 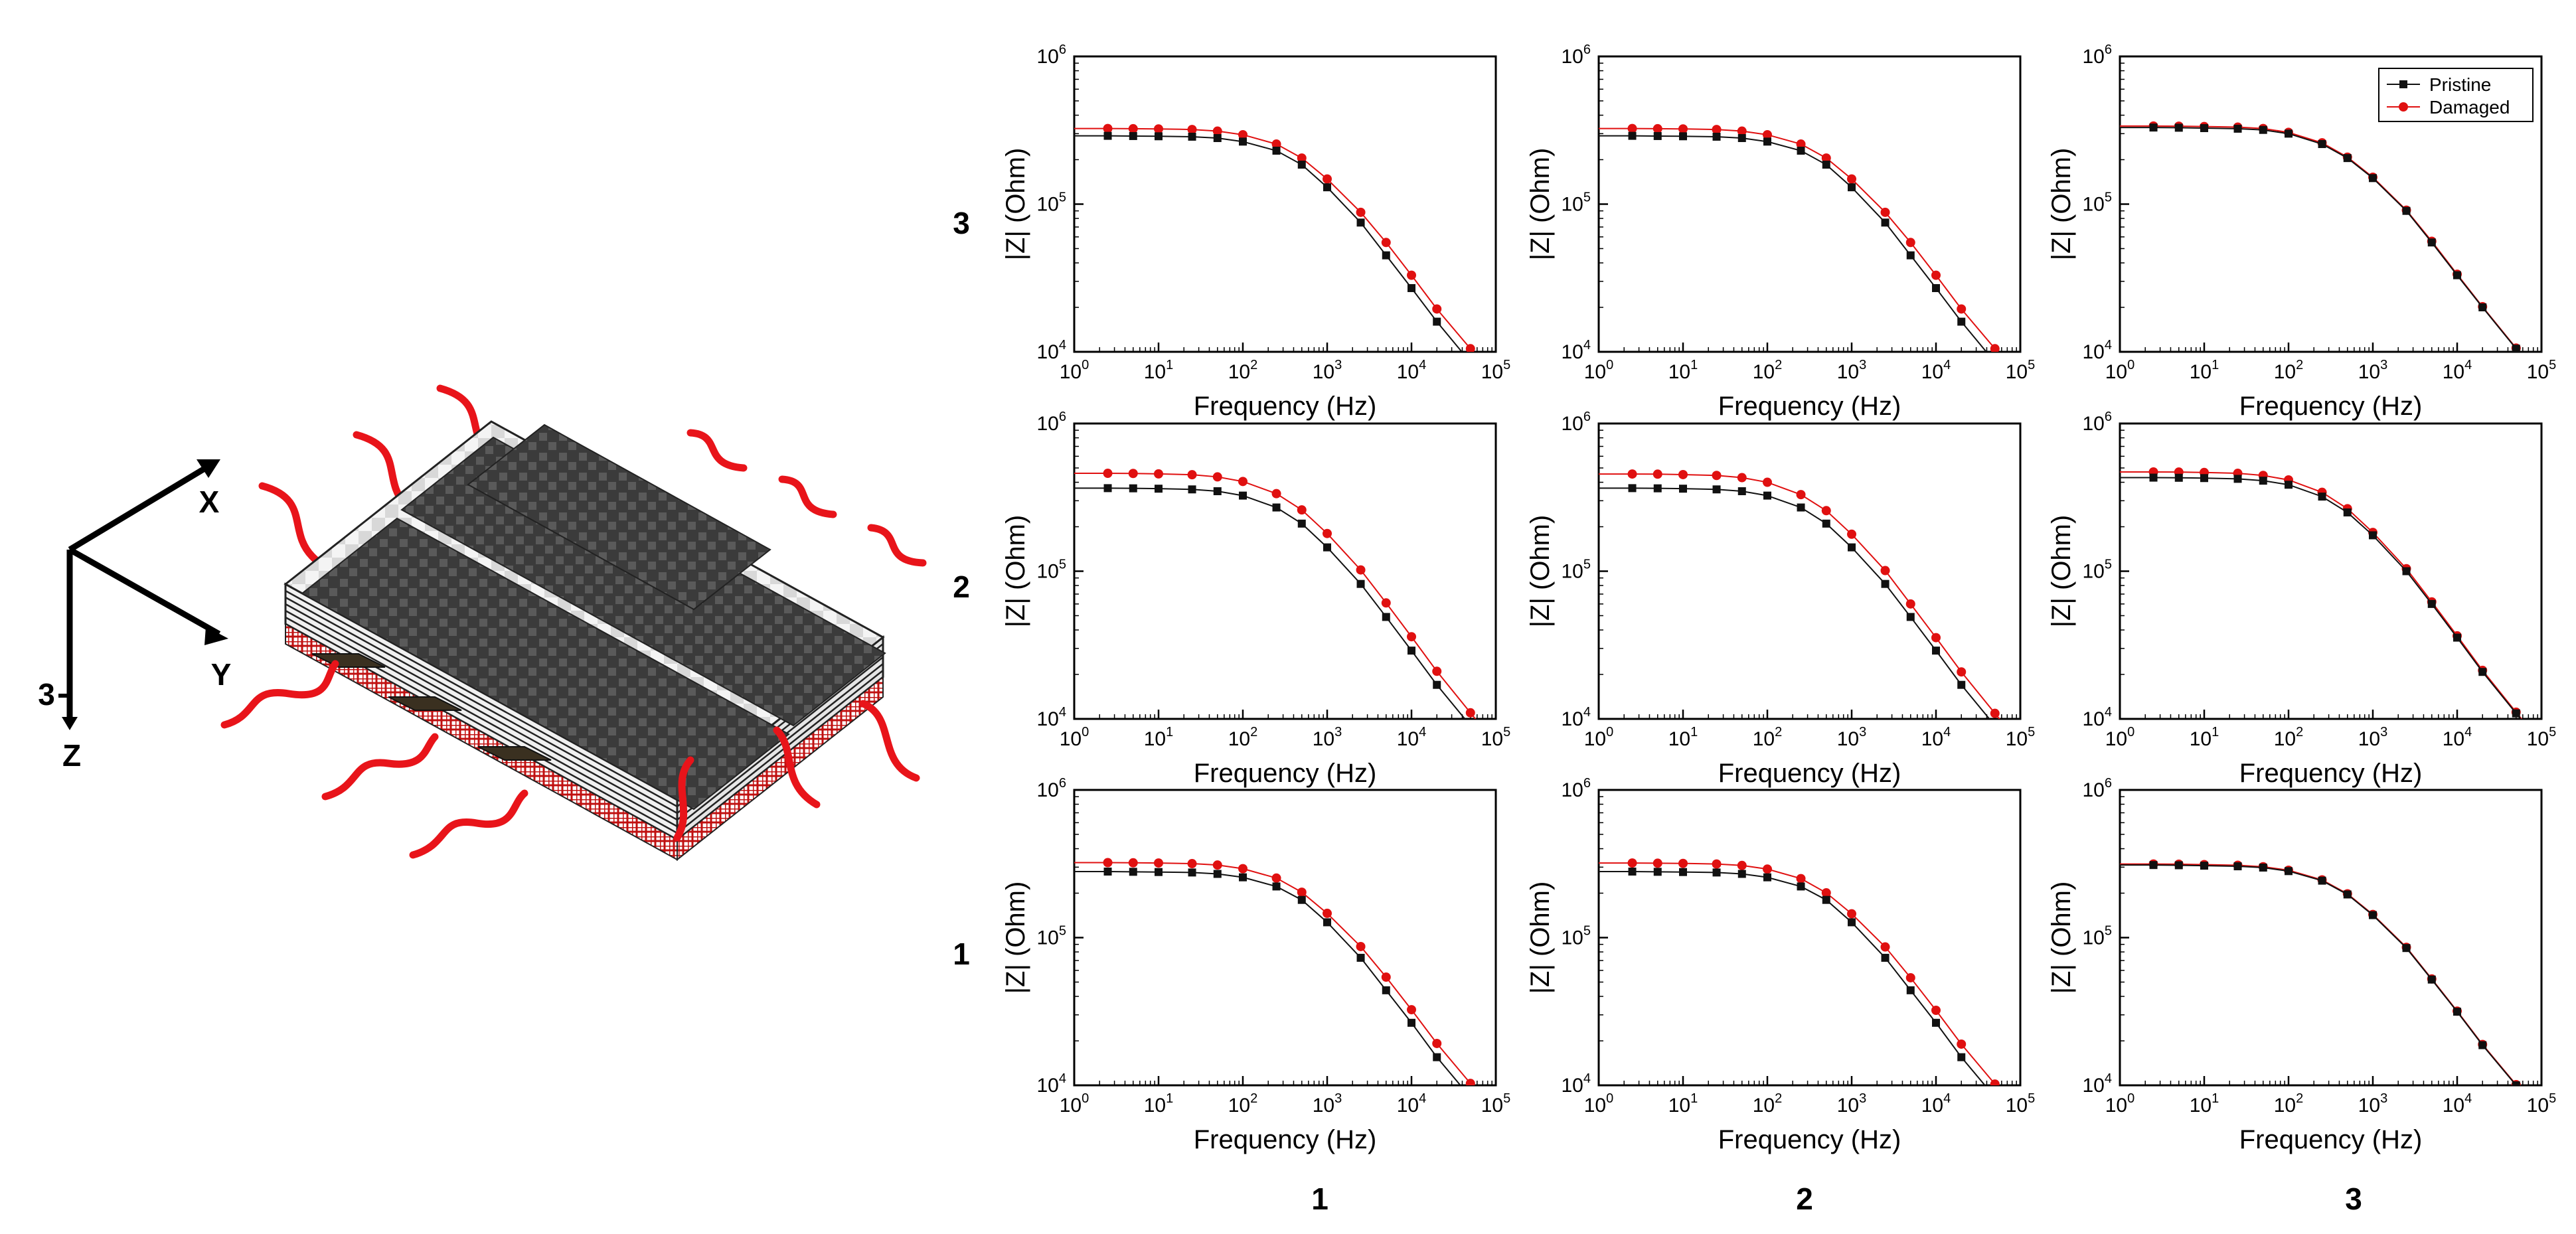 What do you see at coordinates (71, 755) in the screenshot?
I see `z-axis-label: Z` at bounding box center [71, 755].